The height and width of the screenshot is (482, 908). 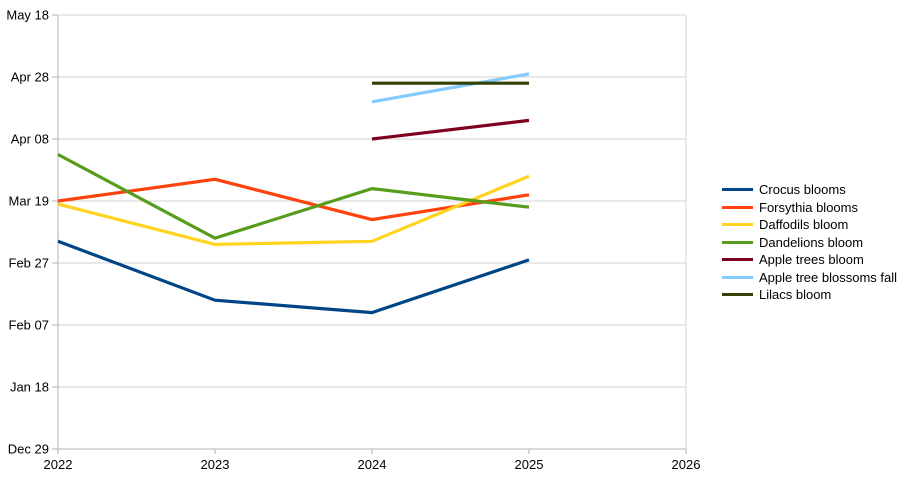 I want to click on legend-item-apple-tree-blossoms-fall: Apple tree blossoms fall, so click(x=809, y=278).